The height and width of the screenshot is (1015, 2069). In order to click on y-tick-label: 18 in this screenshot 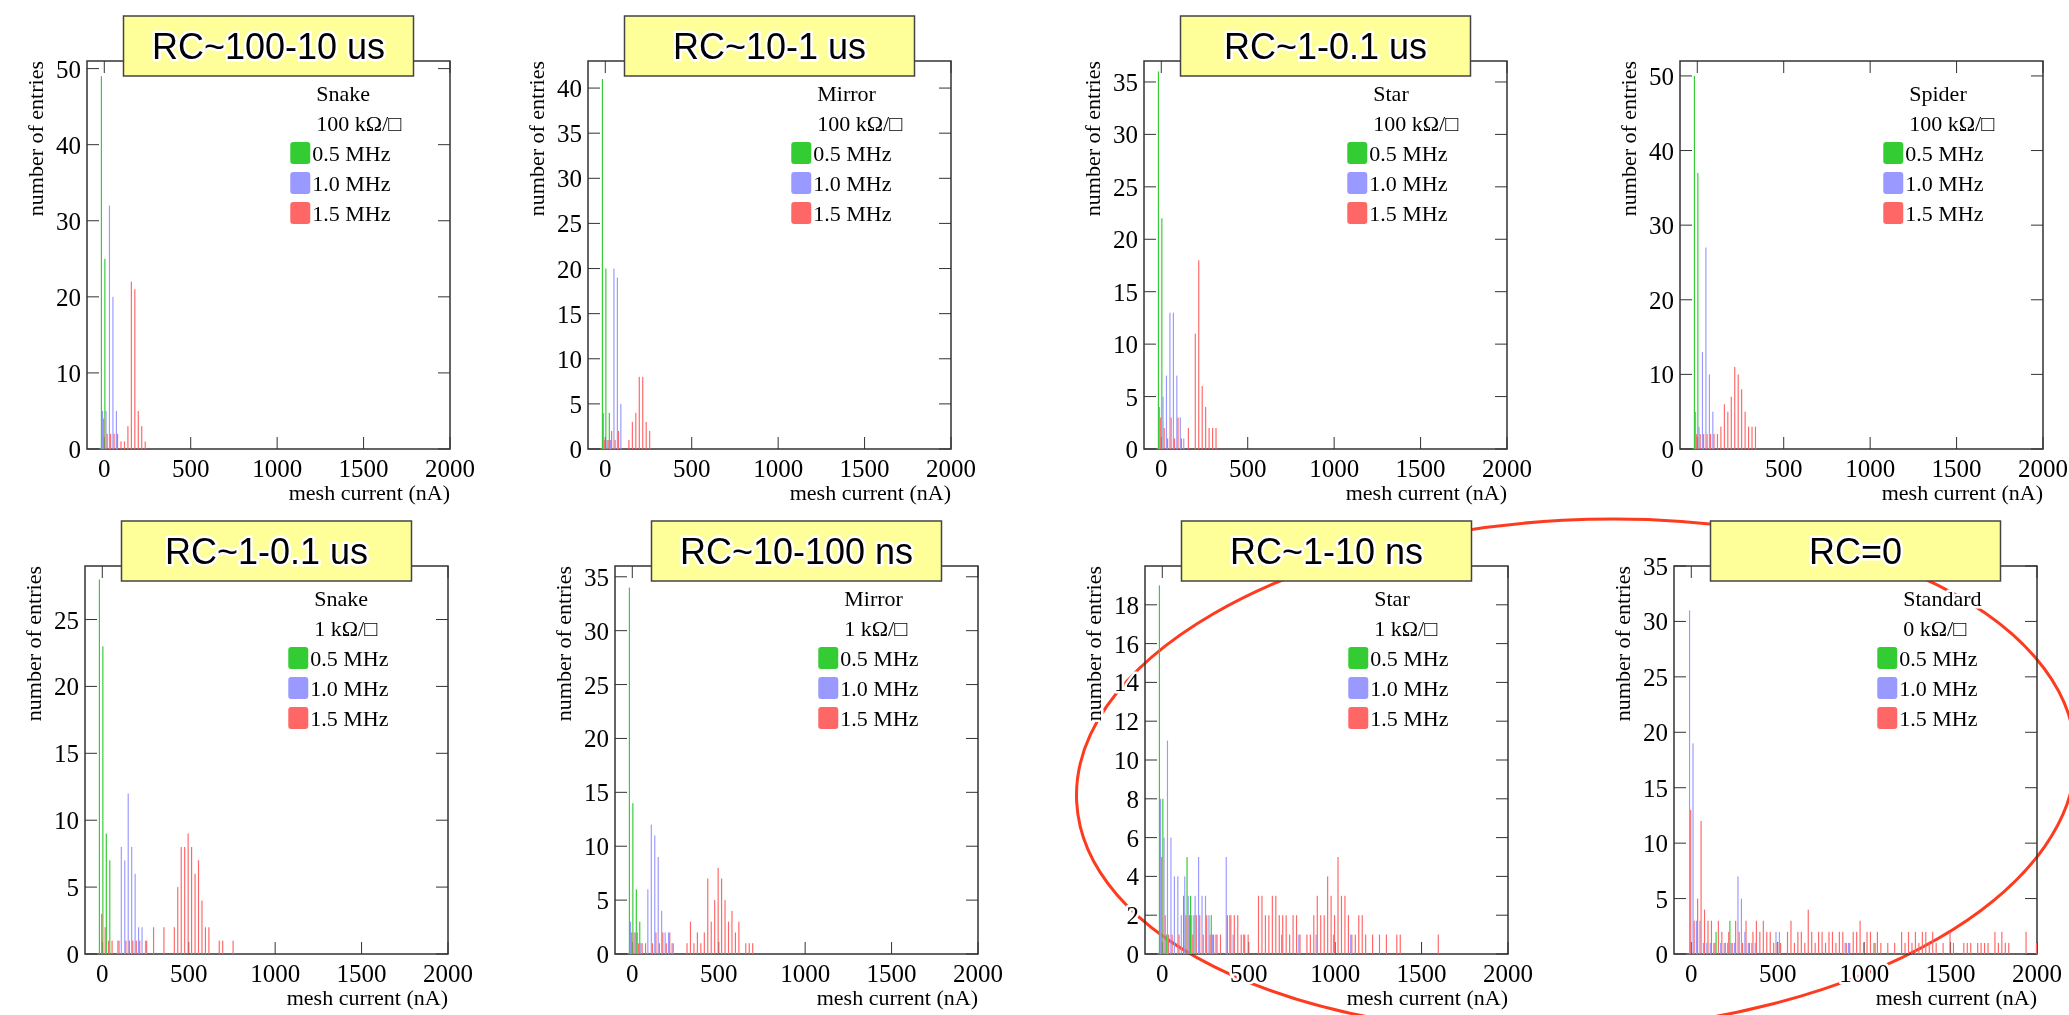, I will do `click(1126, 605)`.